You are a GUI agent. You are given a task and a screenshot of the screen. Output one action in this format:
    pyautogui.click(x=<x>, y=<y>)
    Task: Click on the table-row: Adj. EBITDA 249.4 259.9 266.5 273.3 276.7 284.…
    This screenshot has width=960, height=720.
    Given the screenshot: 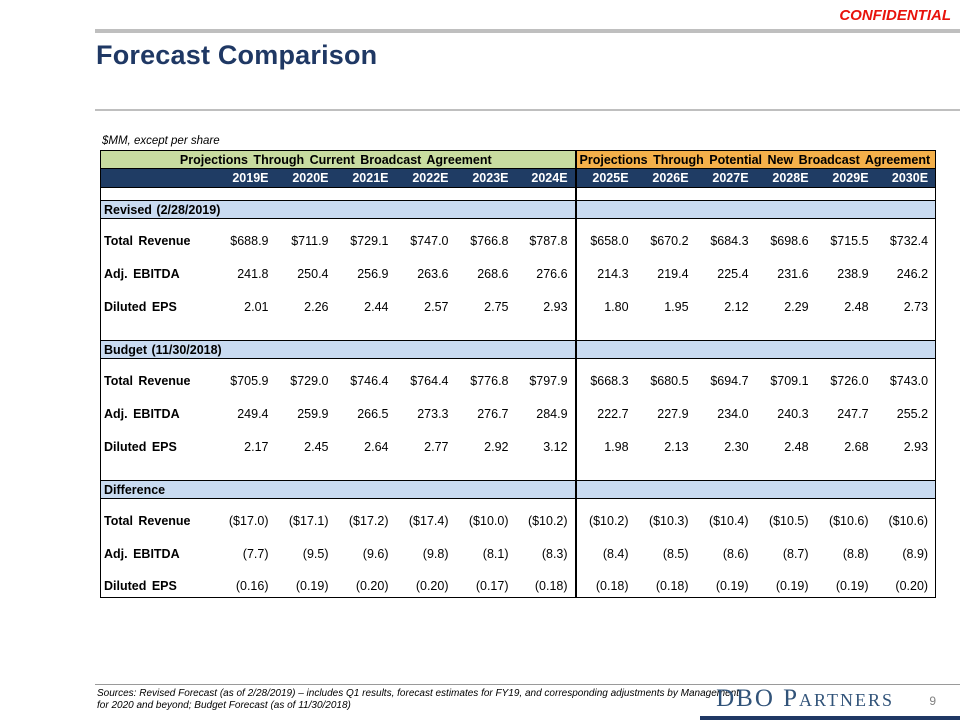 What is the action you would take?
    pyautogui.click(x=518, y=408)
    